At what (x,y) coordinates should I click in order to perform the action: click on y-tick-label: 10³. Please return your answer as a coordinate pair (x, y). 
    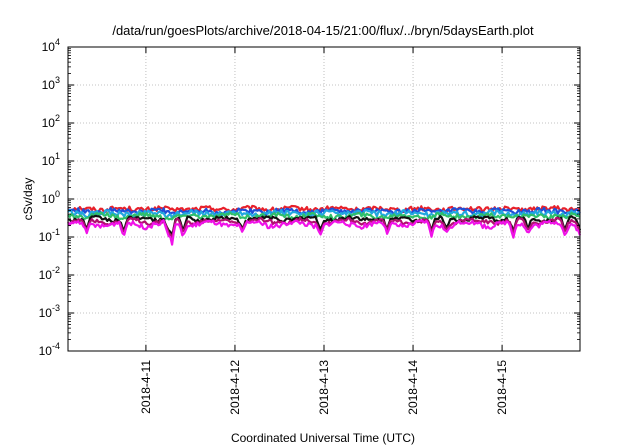
    Looking at the image, I should click on (51, 83).